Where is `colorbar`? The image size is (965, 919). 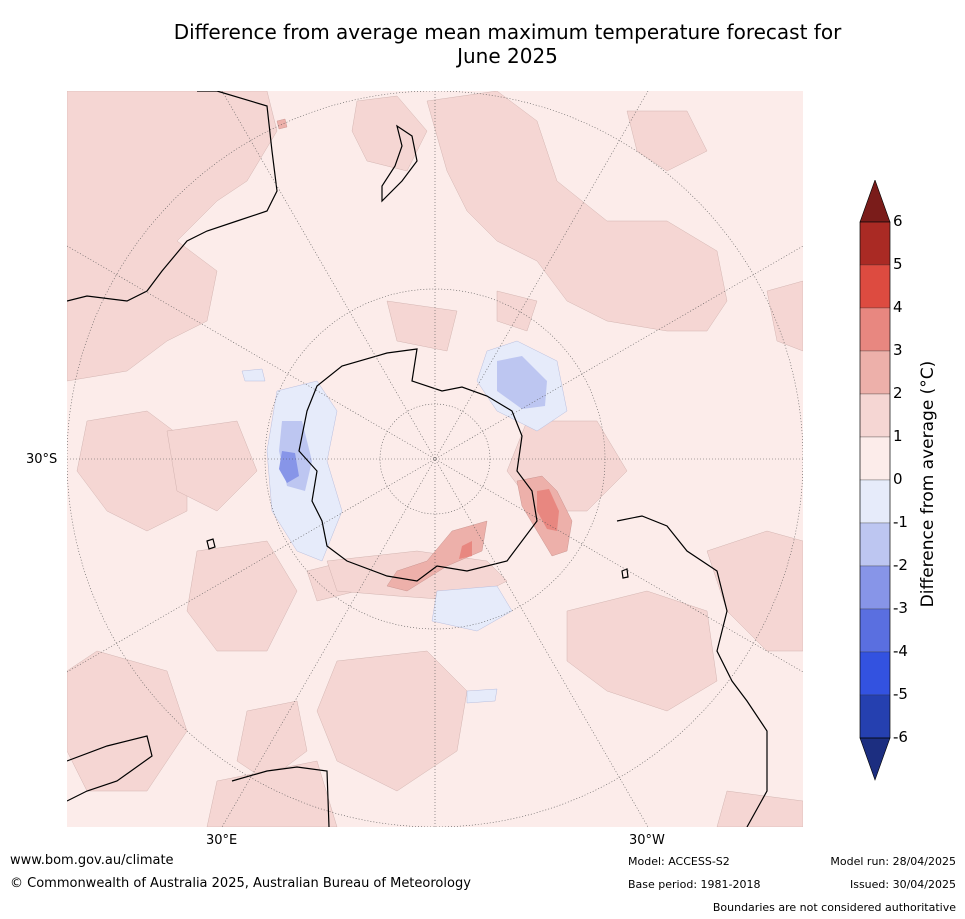 colorbar is located at coordinates (875, 482).